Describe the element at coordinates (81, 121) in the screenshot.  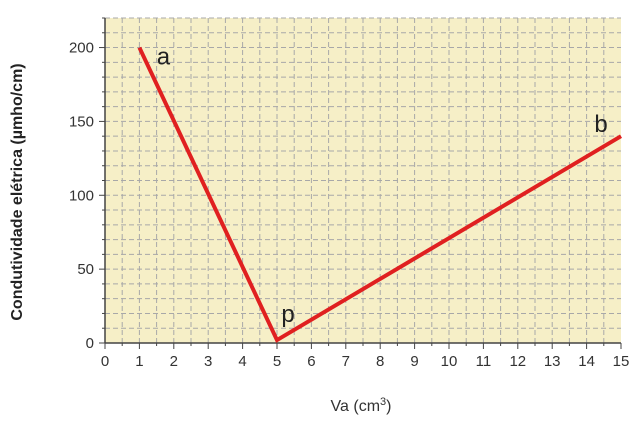
I see `y-tick-label: 150` at that location.